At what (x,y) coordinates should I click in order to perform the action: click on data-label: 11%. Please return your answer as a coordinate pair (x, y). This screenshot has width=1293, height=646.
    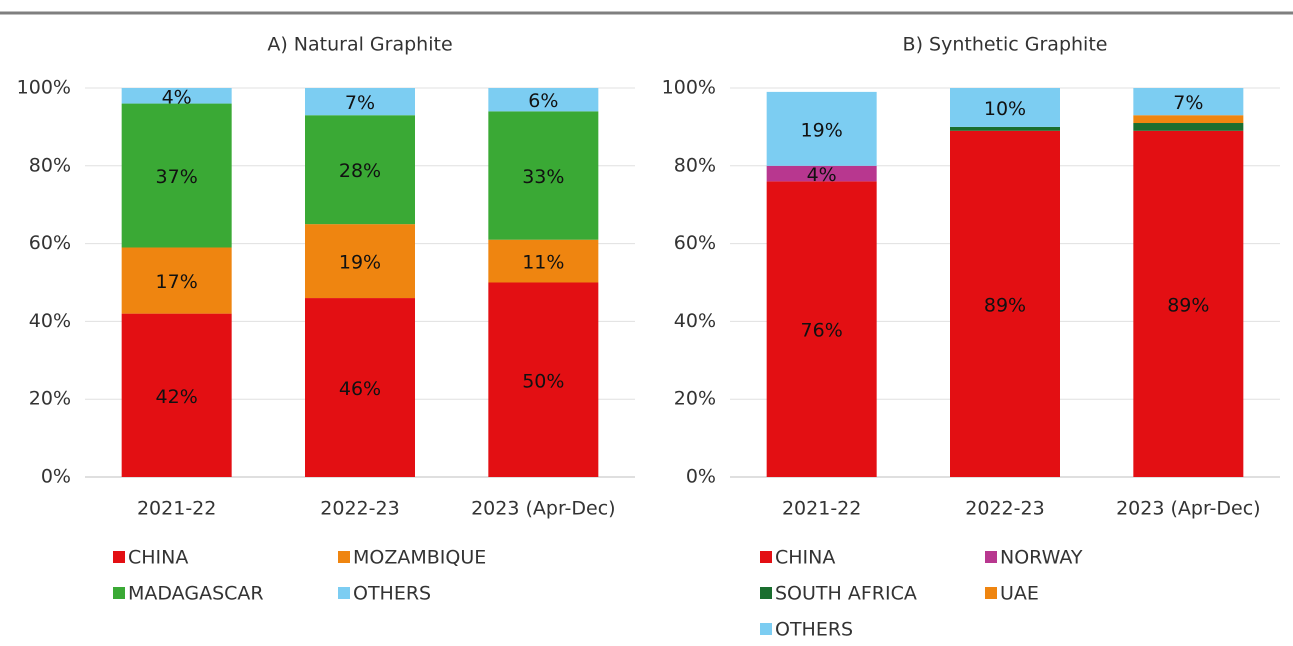
    Looking at the image, I should click on (543, 263).